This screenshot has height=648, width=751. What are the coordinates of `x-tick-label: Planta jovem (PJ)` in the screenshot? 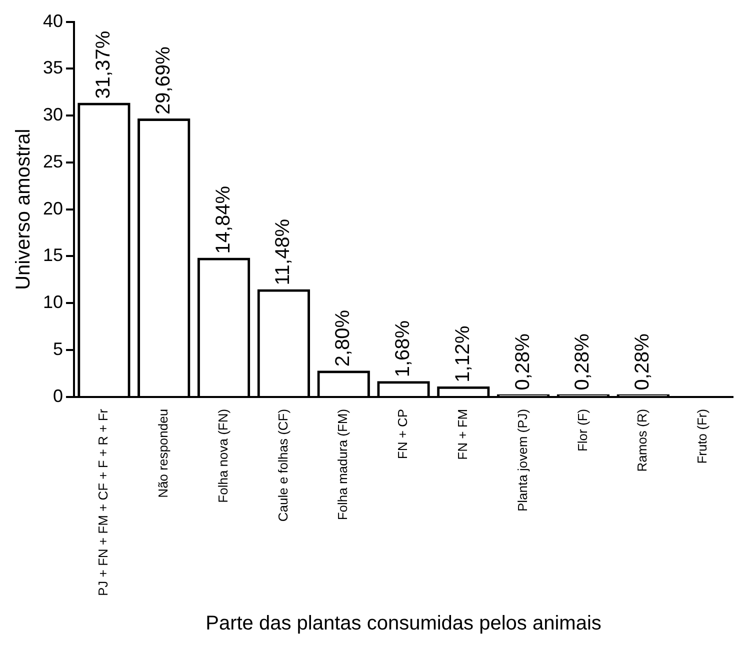 It's located at (522, 460).